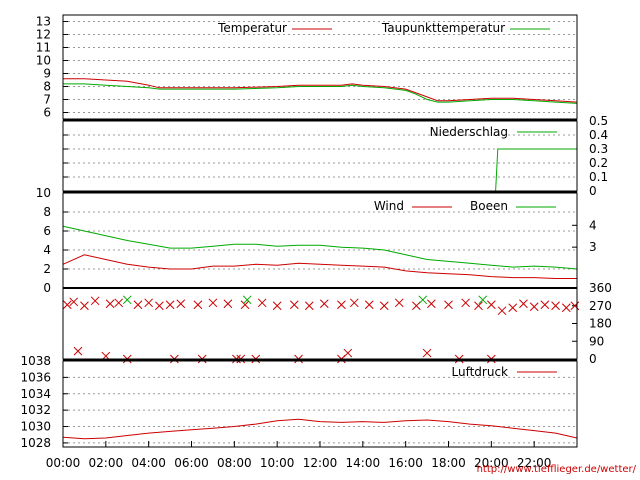  Describe the element at coordinates (43, 193) in the screenshot. I see `y-tick-label-wind: 10` at that location.